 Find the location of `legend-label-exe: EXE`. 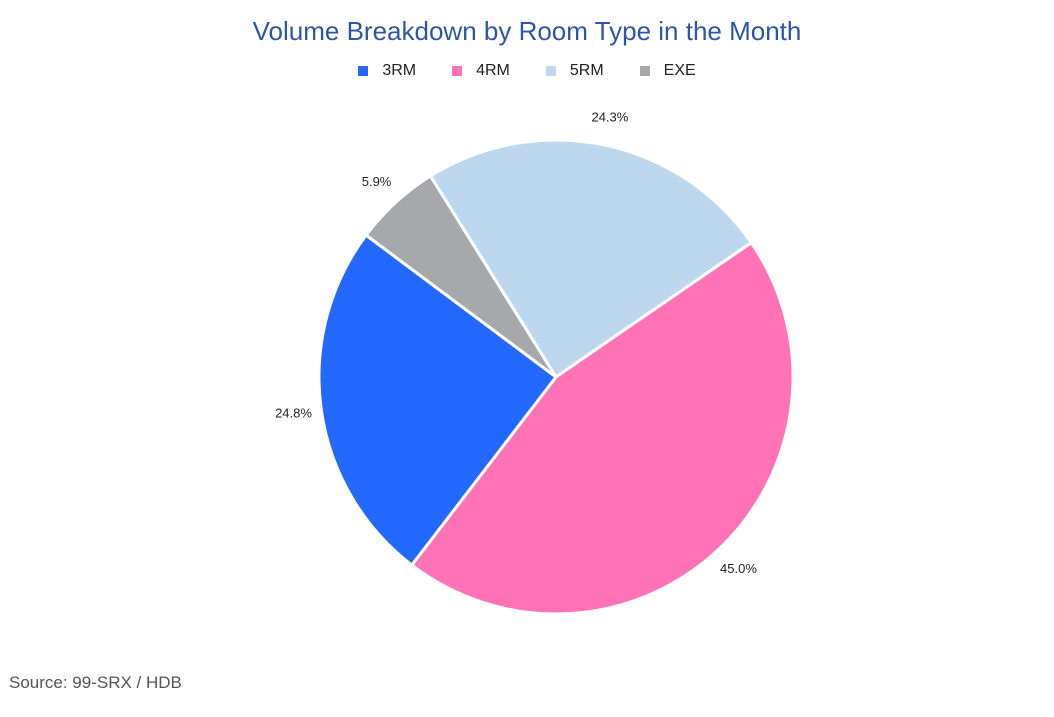

legend-label-exe: EXE is located at coordinates (679, 70).